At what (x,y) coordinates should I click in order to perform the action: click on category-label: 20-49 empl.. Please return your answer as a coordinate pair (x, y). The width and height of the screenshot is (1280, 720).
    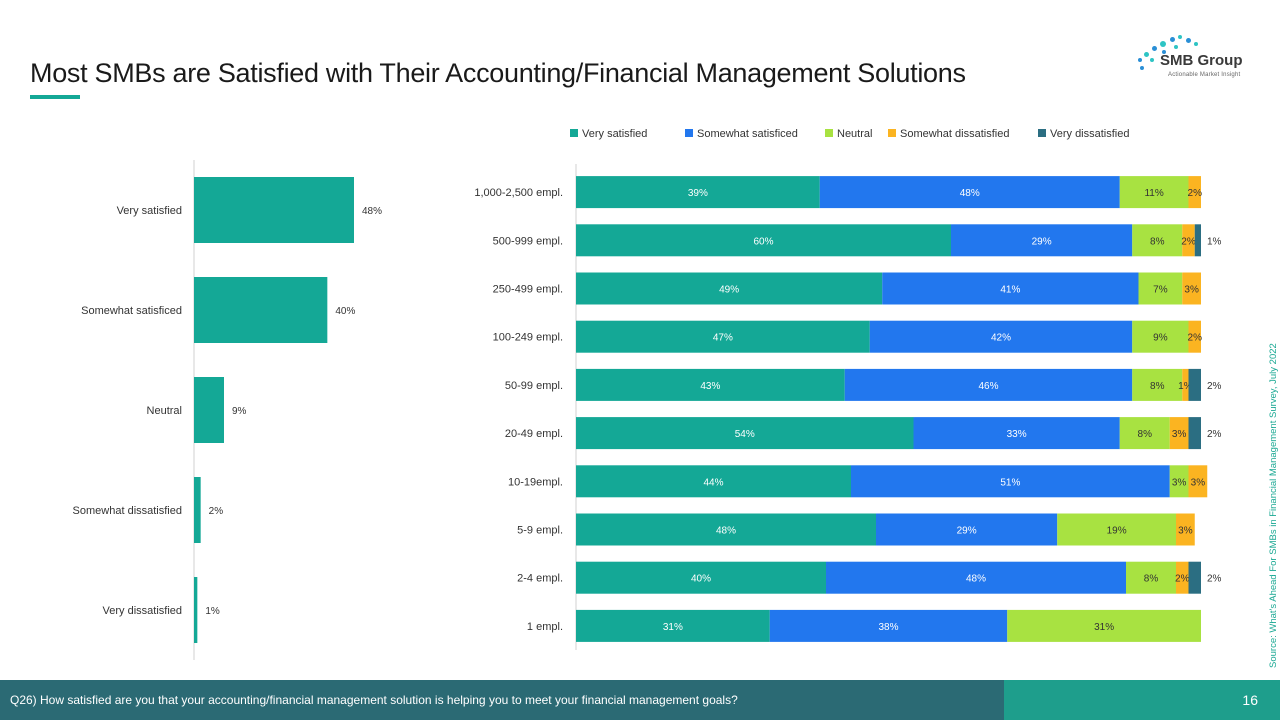
    Looking at the image, I should click on (534, 434).